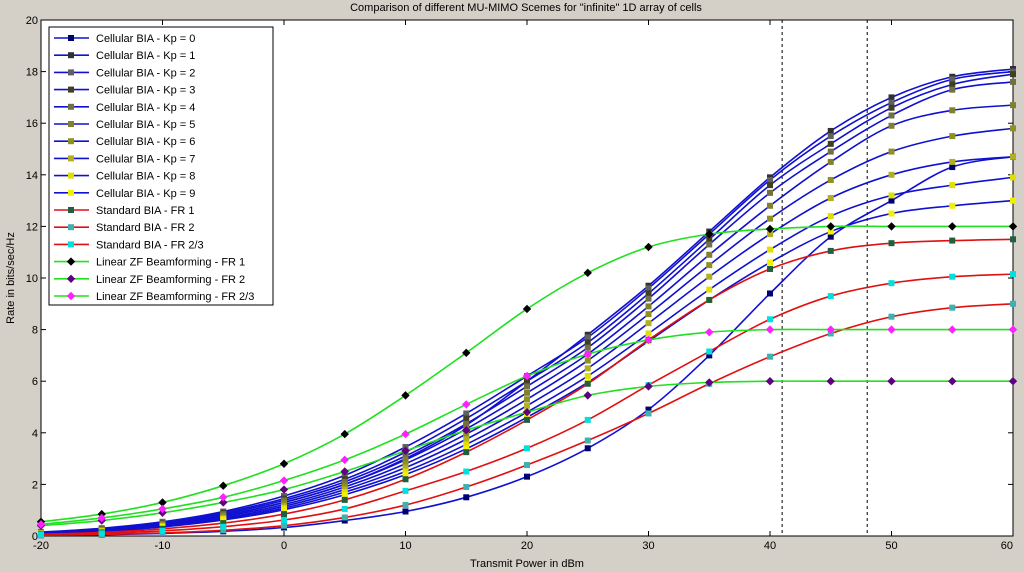 The width and height of the screenshot is (1024, 572). What do you see at coordinates (163, 546) in the screenshot?
I see `x-tick-label: -10` at bounding box center [163, 546].